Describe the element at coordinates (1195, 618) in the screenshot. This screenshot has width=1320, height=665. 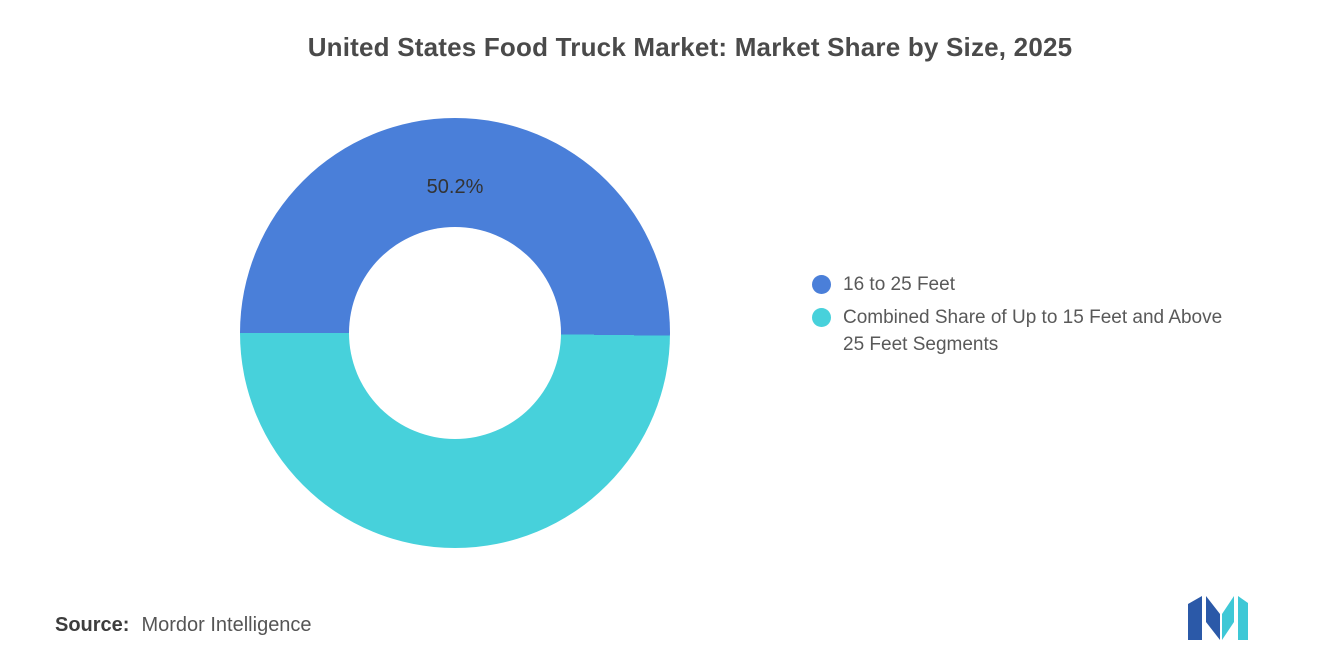
I see `logo-shape-left-bar` at that location.